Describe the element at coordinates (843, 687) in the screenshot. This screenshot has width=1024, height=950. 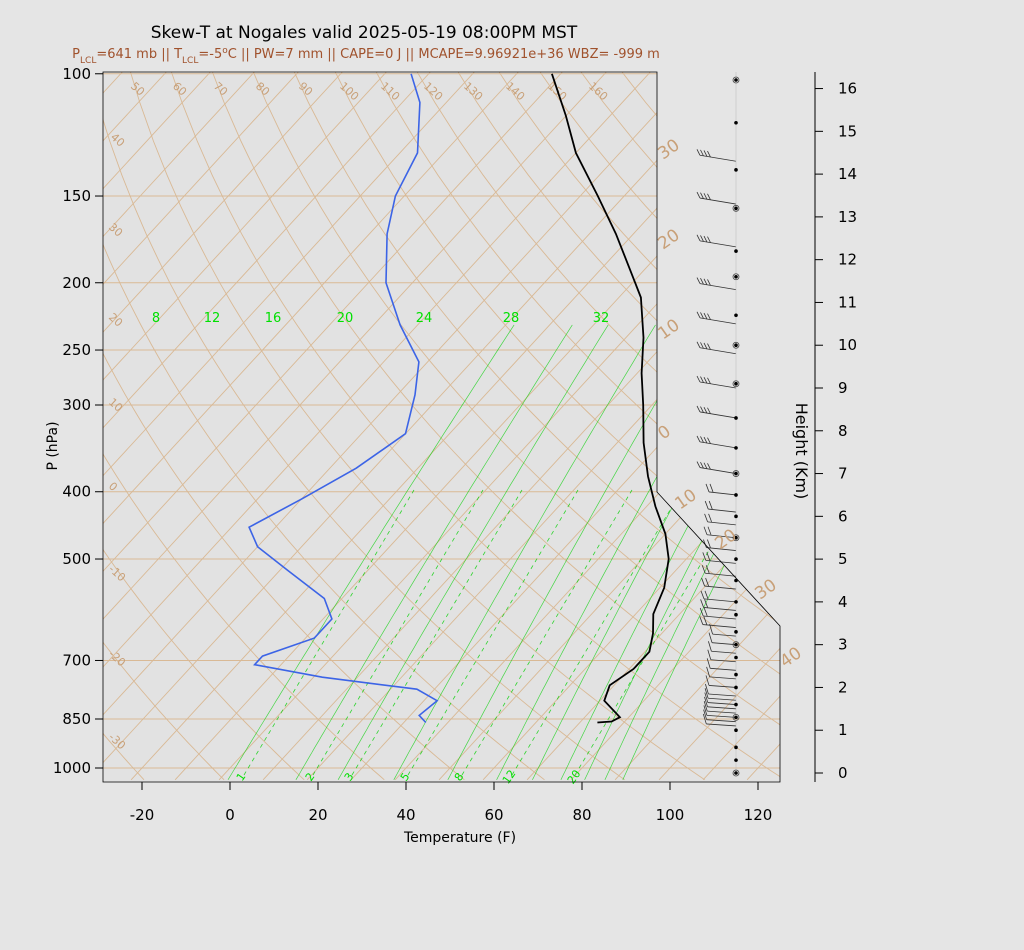
I see `height-tick-label: 2` at that location.